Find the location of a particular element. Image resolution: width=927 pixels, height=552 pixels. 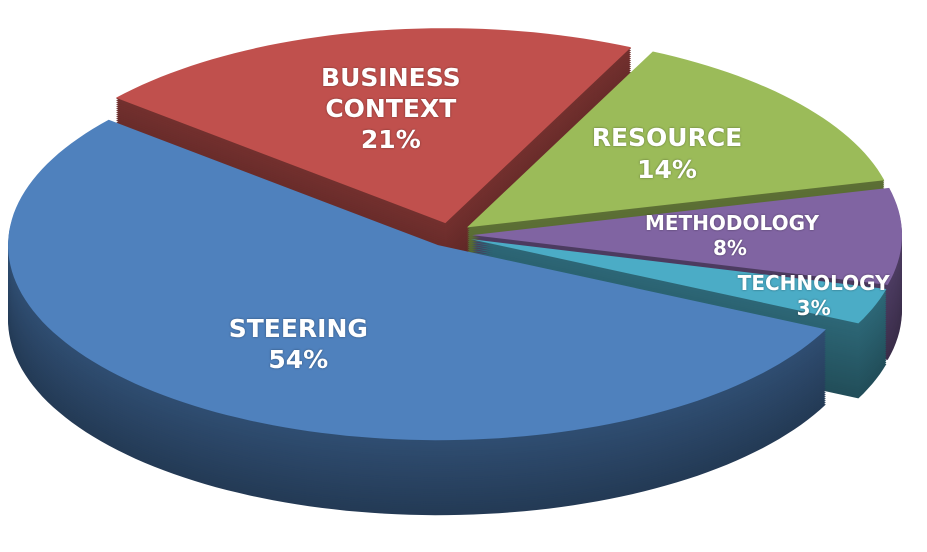

slice-label: BUSINESS CONTEXT 21% is located at coordinates (391, 109).